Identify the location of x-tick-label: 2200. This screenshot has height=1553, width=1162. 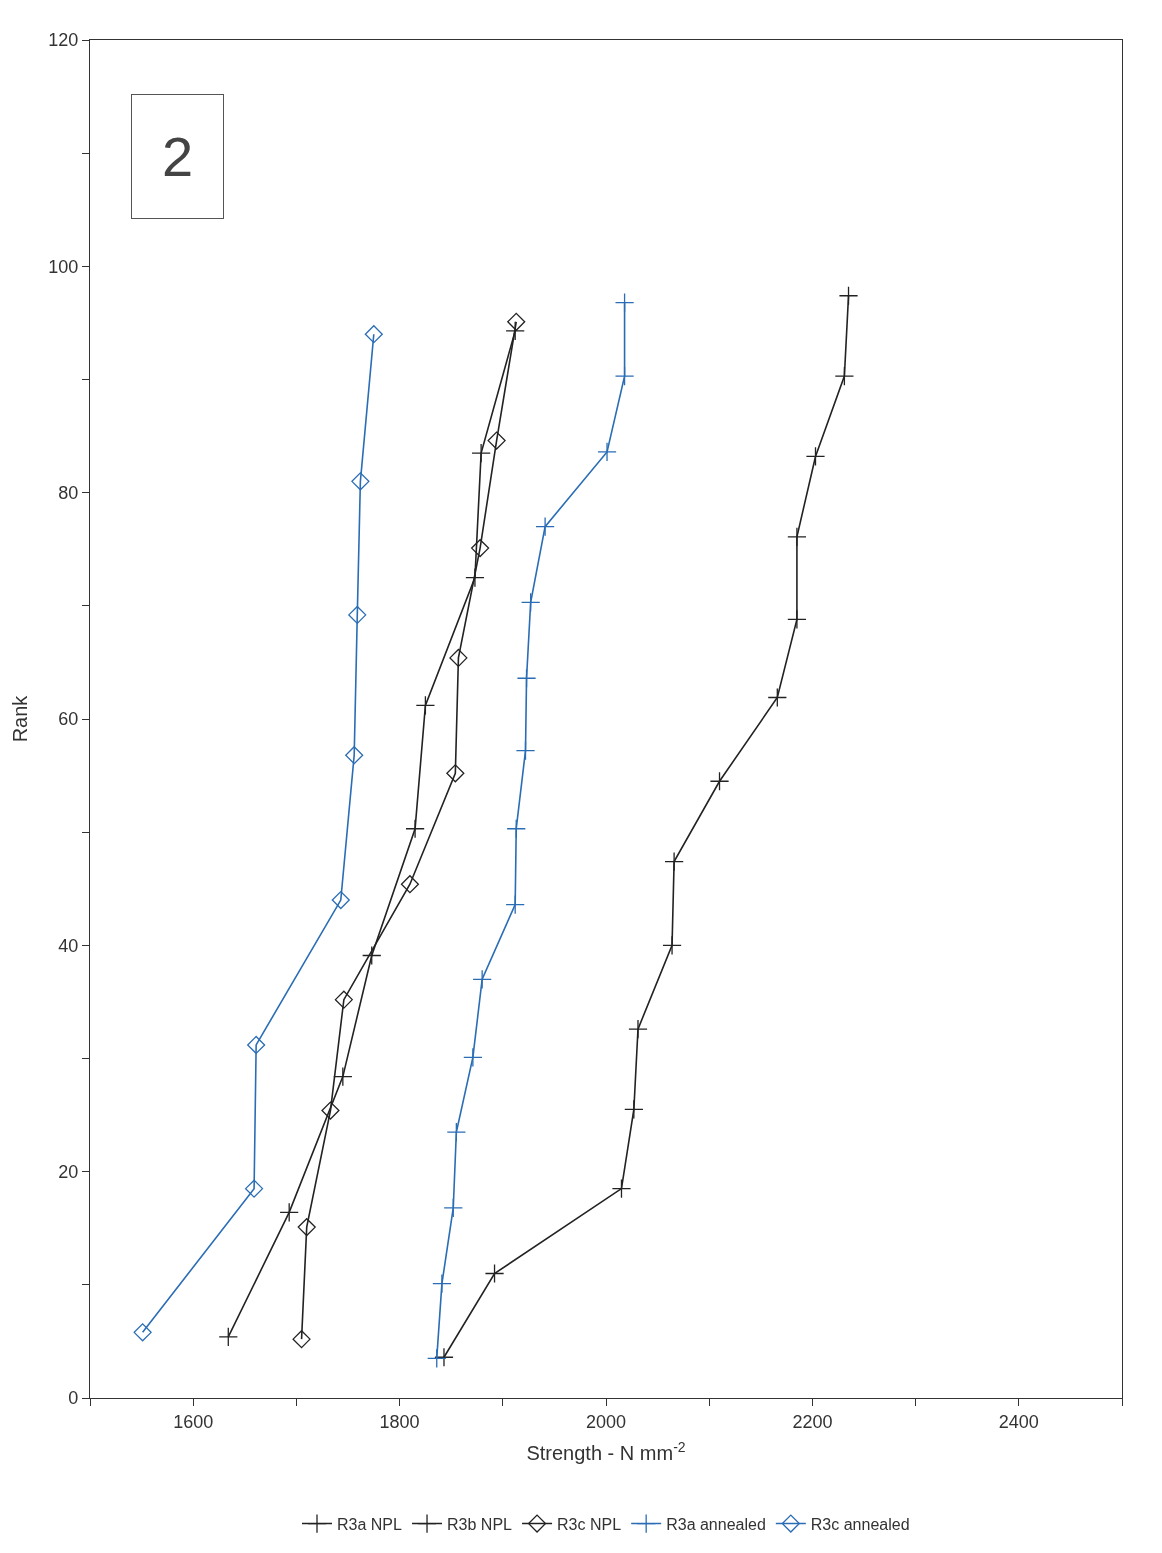
(812, 1421).